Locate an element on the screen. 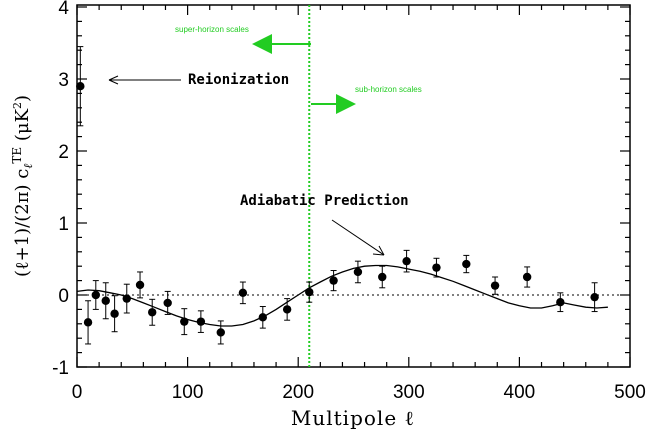 The height and width of the screenshot is (430, 650). y-axis-label-units-sup: 2 is located at coordinates (17, 105).